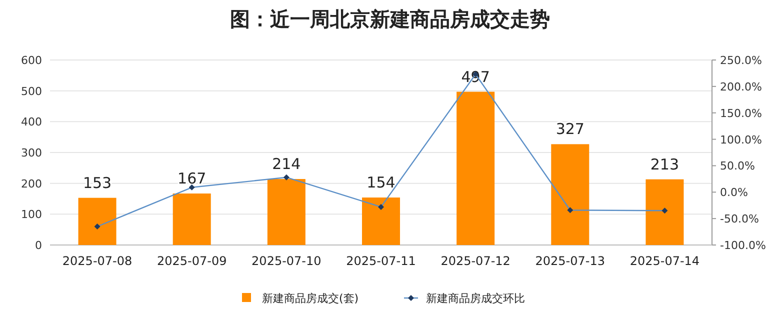 Image resolution: width=780 pixels, height=328 pixels. What do you see at coordinates (741, 139) in the screenshot?
I see `y2-tick-label: 100.0%` at bounding box center [741, 139].